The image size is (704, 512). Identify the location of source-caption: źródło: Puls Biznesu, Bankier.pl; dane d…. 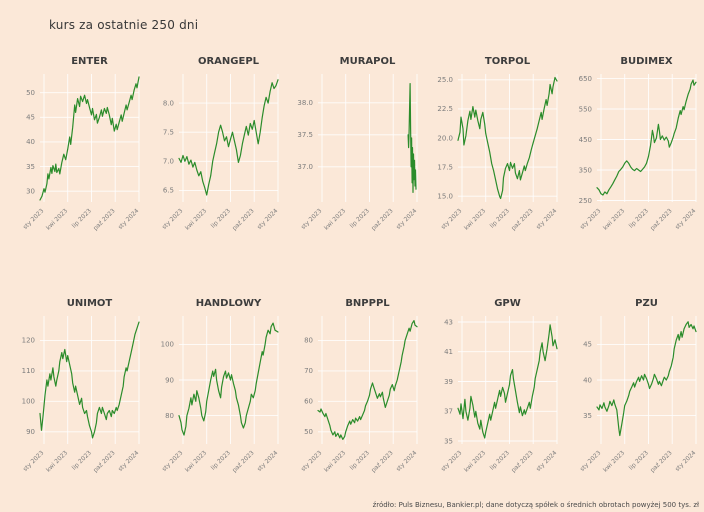
(535, 505).